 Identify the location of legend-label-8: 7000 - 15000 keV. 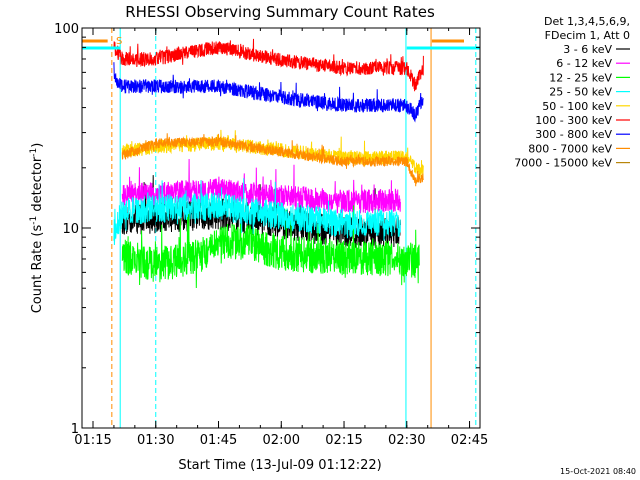
(563, 163).